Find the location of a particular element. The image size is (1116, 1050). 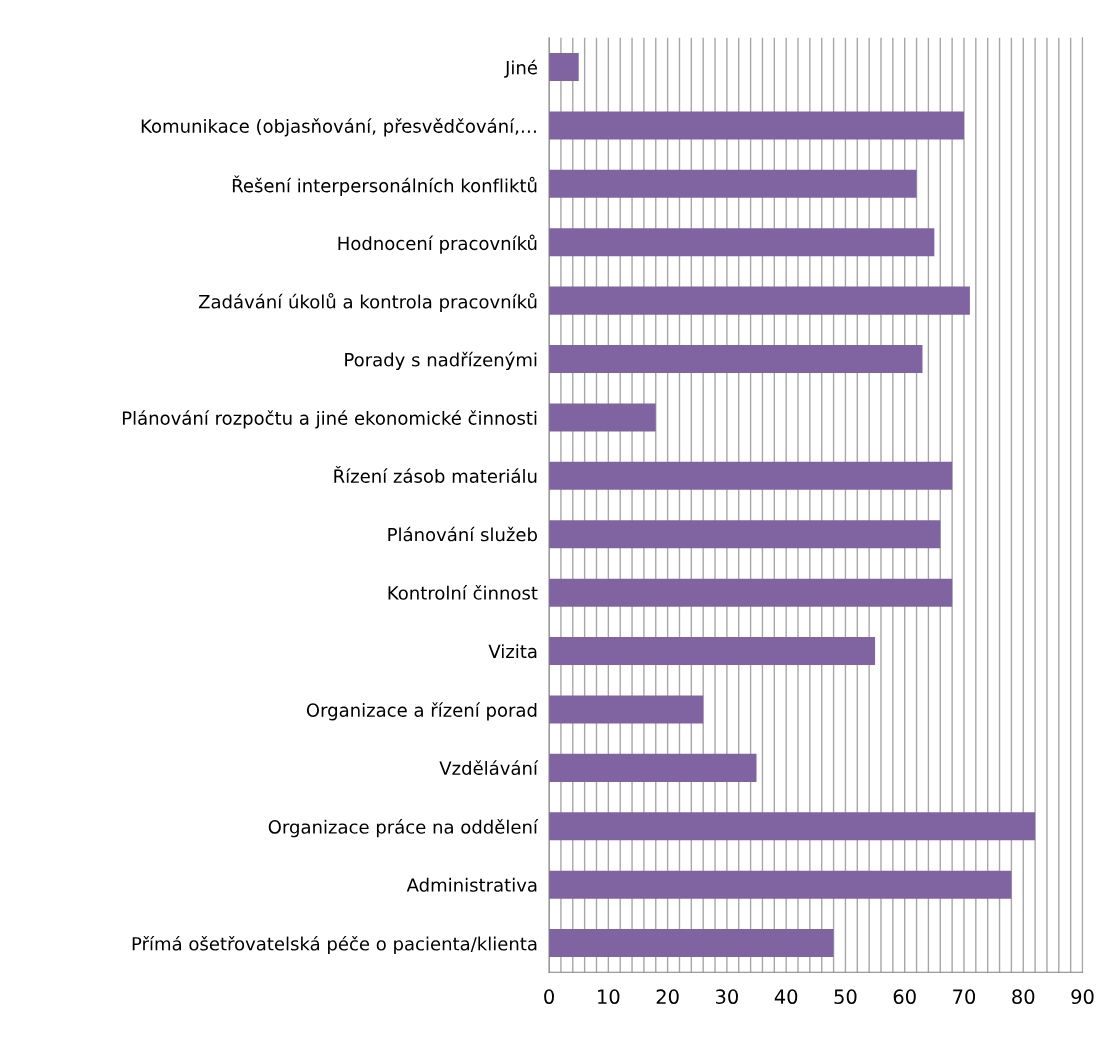

y-tick-label: Organizace práce na oddělení is located at coordinates (403, 828).